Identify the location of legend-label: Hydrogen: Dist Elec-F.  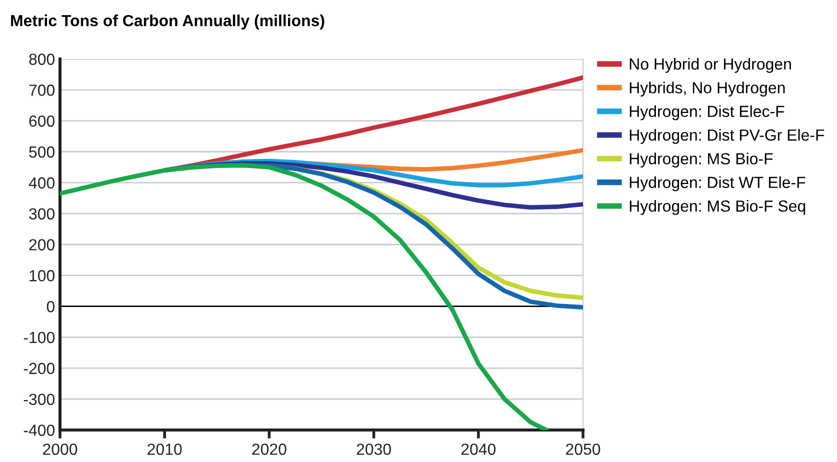
(707, 112).